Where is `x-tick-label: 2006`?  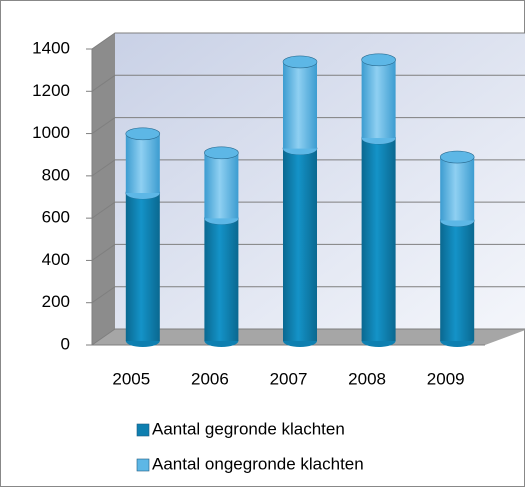 x-tick-label: 2006 is located at coordinates (210, 378).